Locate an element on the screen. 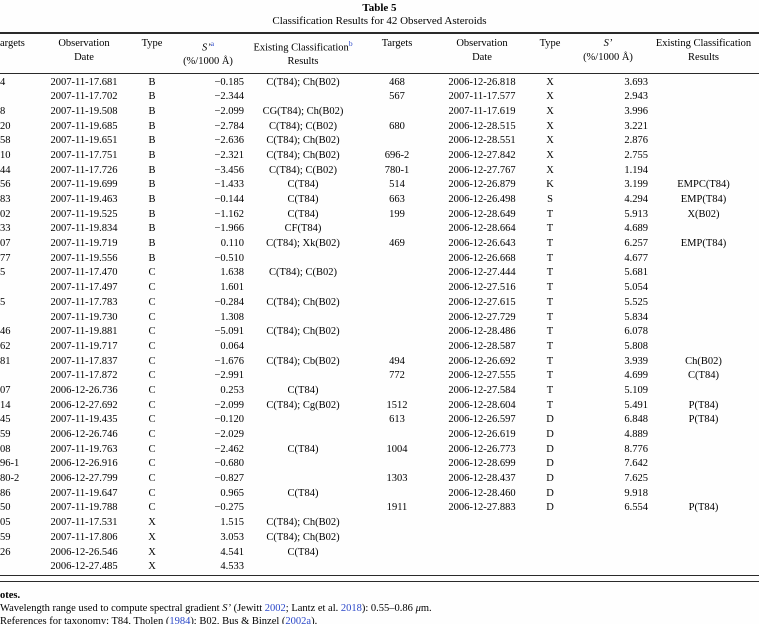  cell-target-right: 567 is located at coordinates (397, 97).